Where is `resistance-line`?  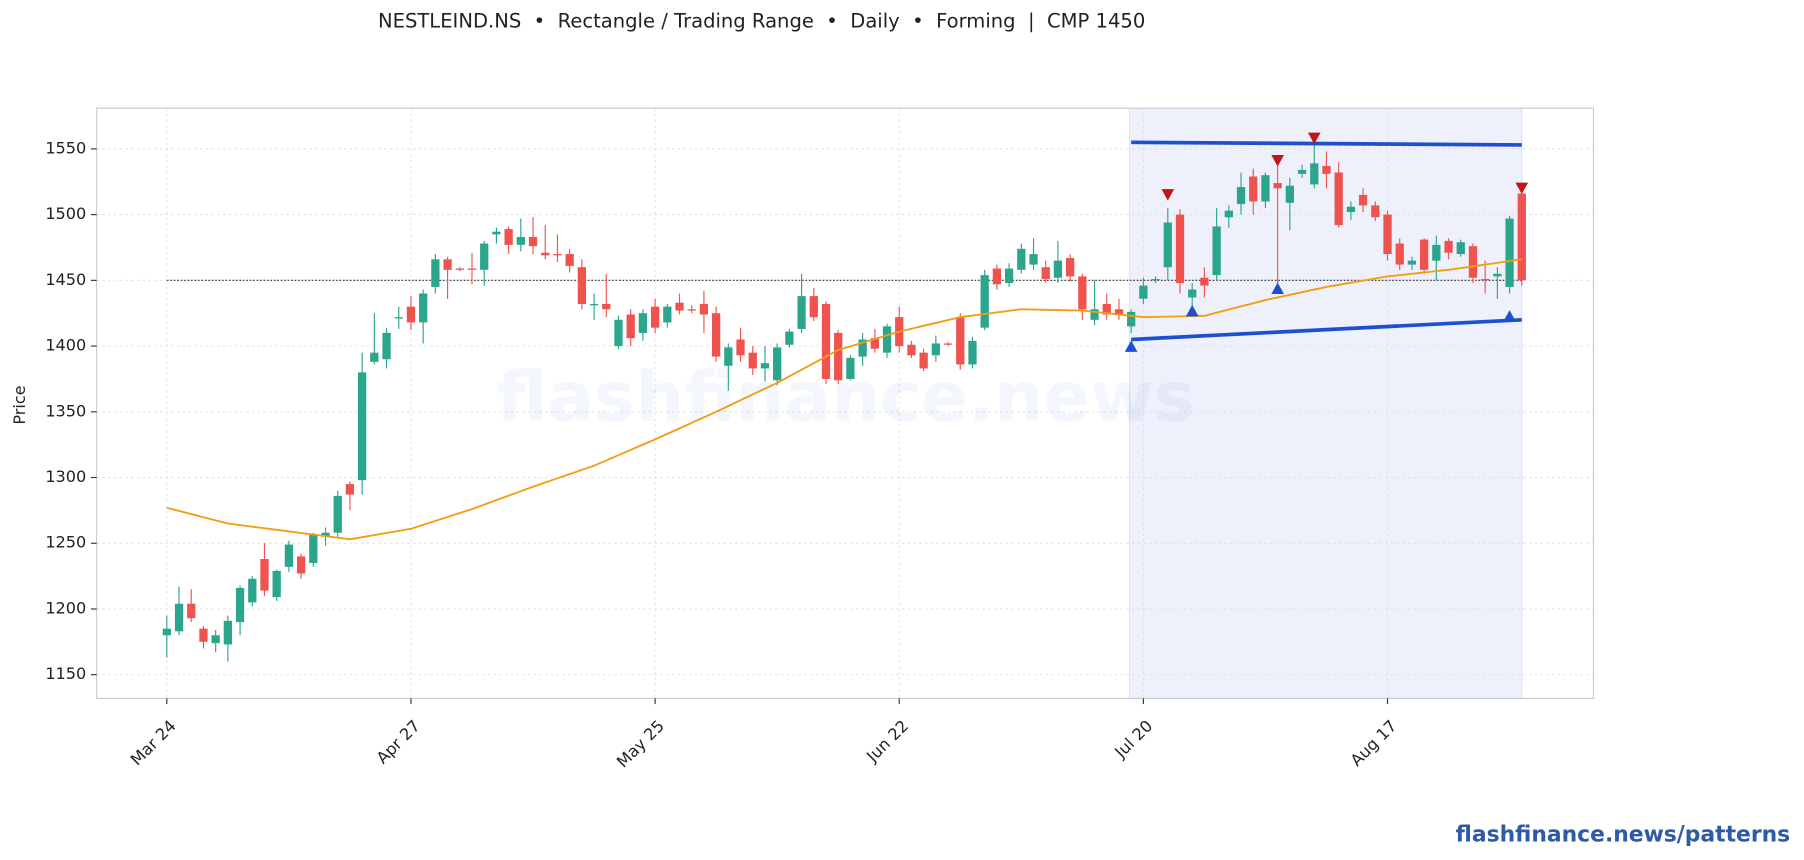 resistance-line is located at coordinates (1326, 143).